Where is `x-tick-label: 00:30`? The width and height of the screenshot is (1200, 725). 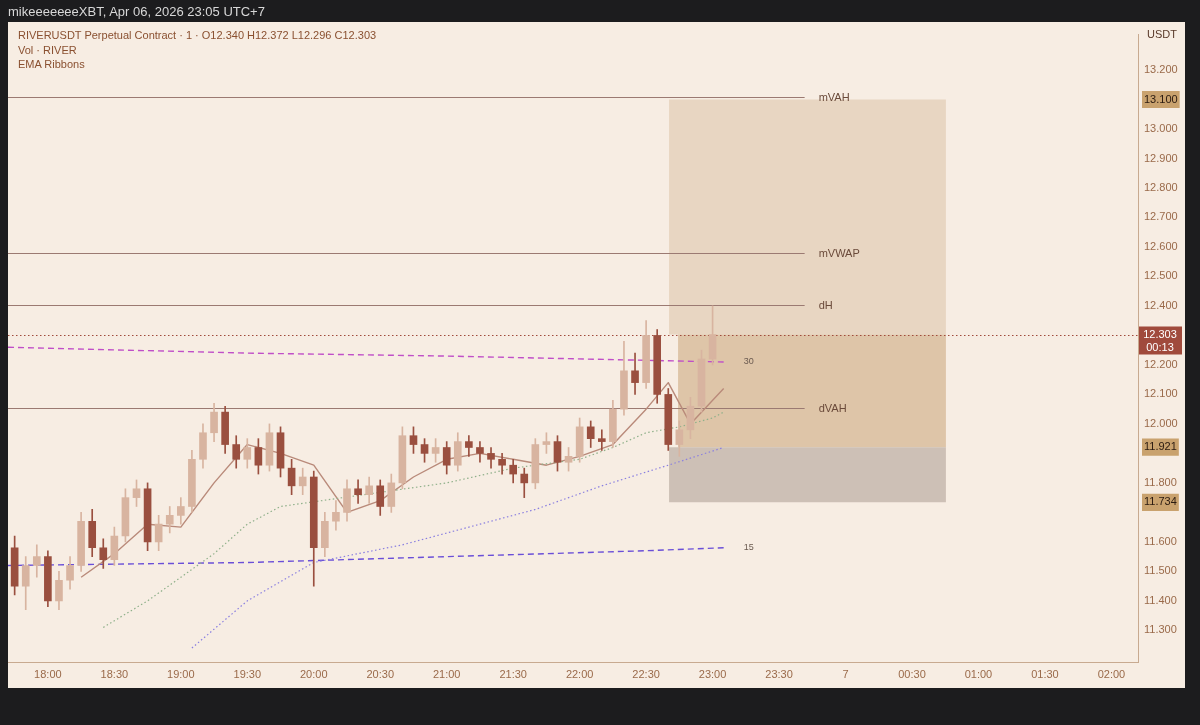
x-tick-label: 00:30 is located at coordinates (912, 674).